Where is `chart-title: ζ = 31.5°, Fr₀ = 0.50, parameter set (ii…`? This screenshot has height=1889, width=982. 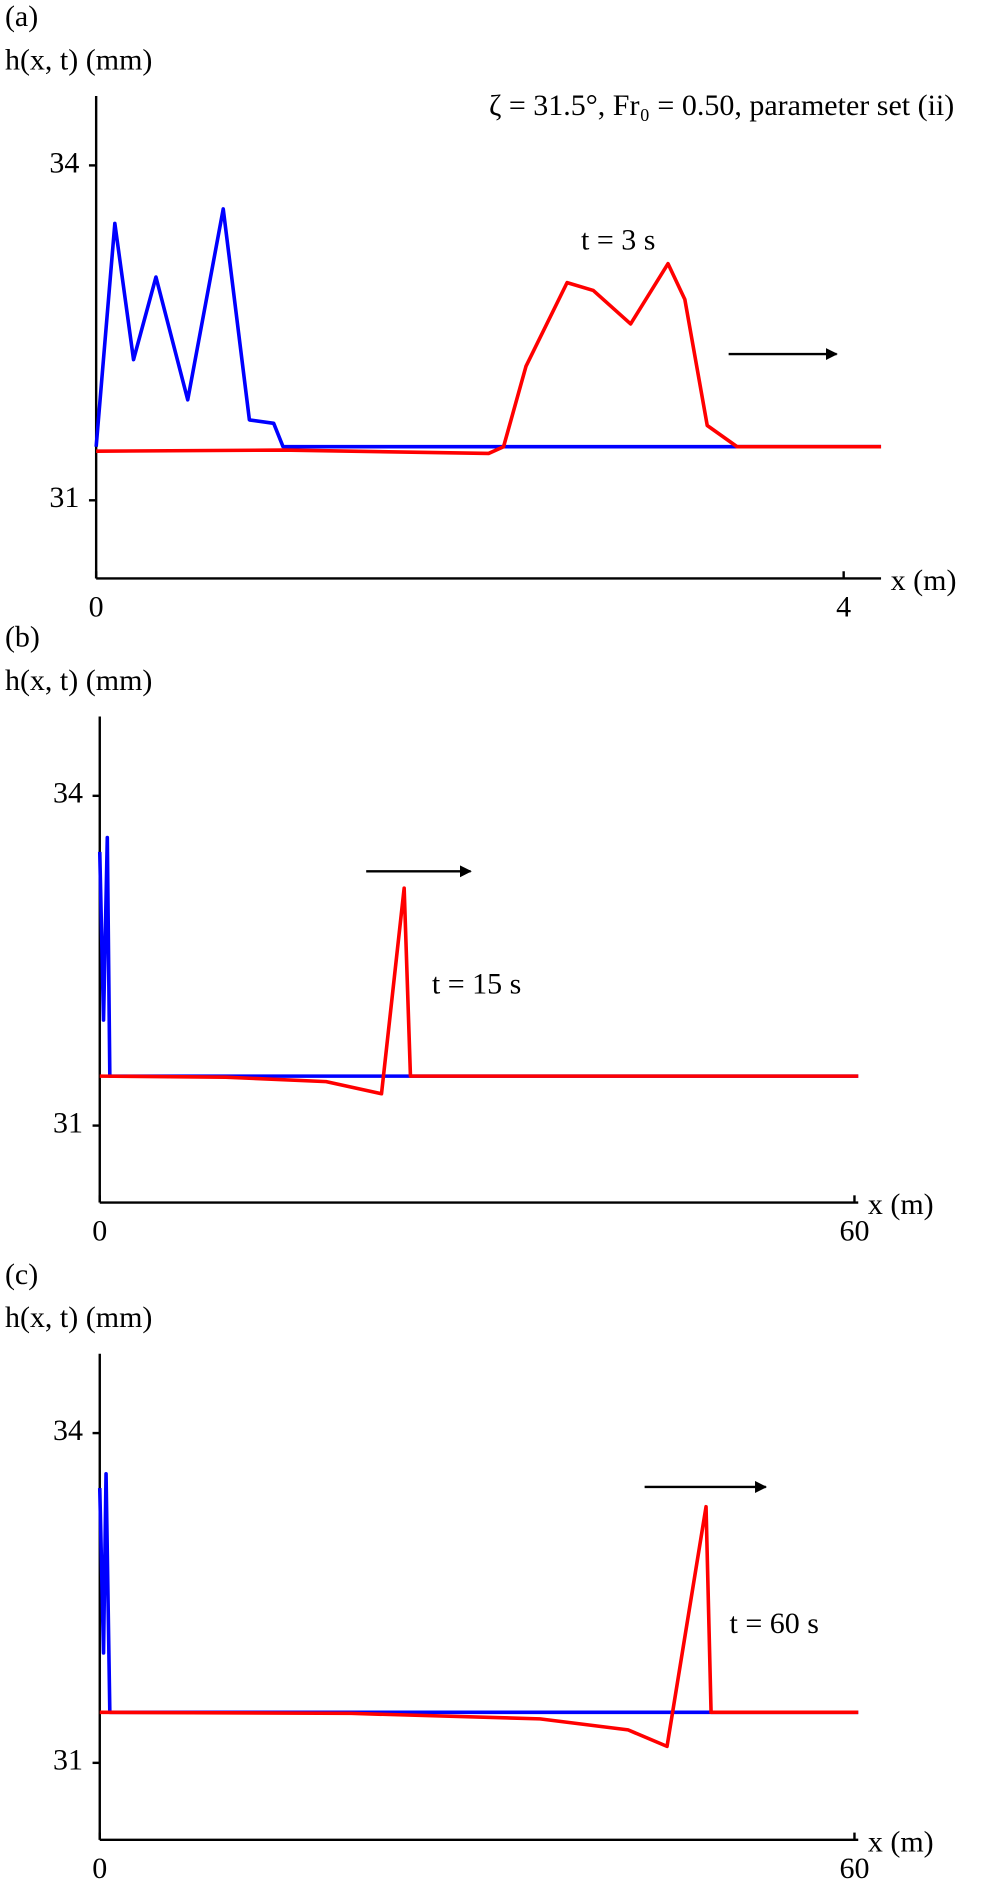
chart-title: ζ = 31.5°, Fr₀ = 0.50, parameter set (ii… is located at coordinates (721, 105).